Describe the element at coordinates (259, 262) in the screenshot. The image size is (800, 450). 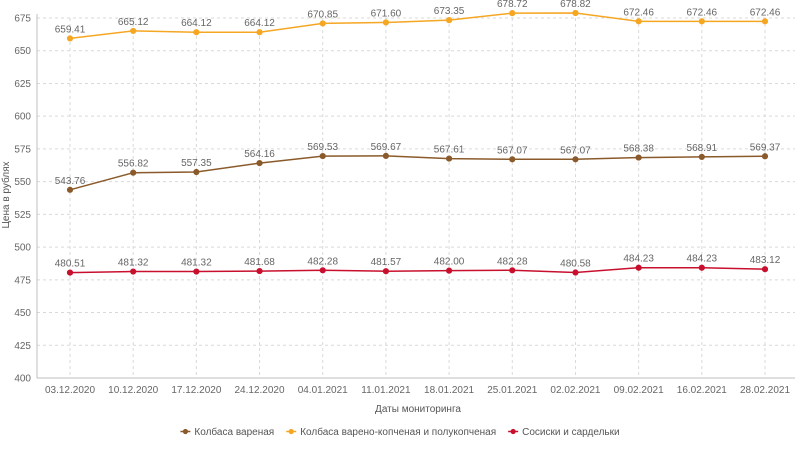
I see `data-label: 481.68` at that location.